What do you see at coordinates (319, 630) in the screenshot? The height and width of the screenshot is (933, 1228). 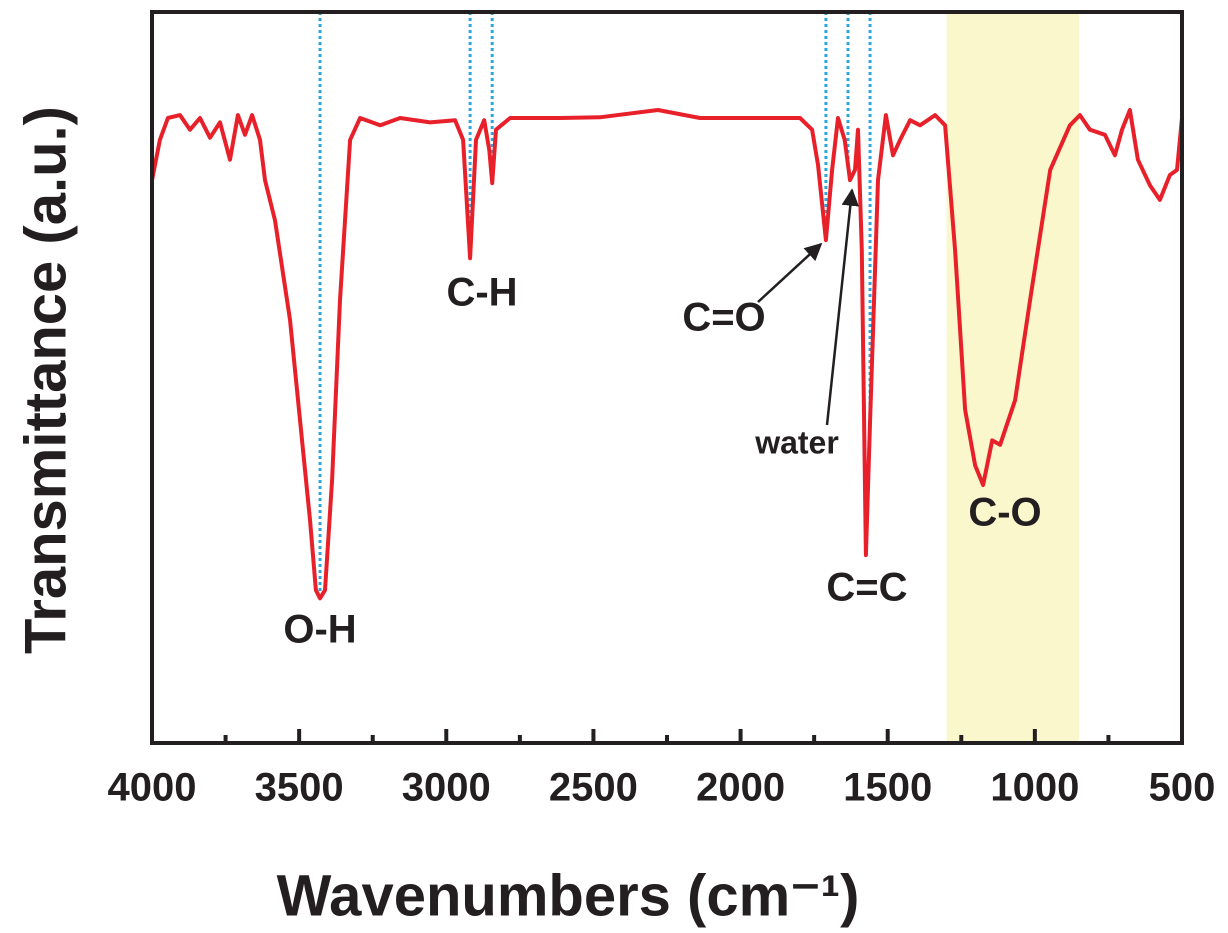 I see `peak-annotation: O-H` at bounding box center [319, 630].